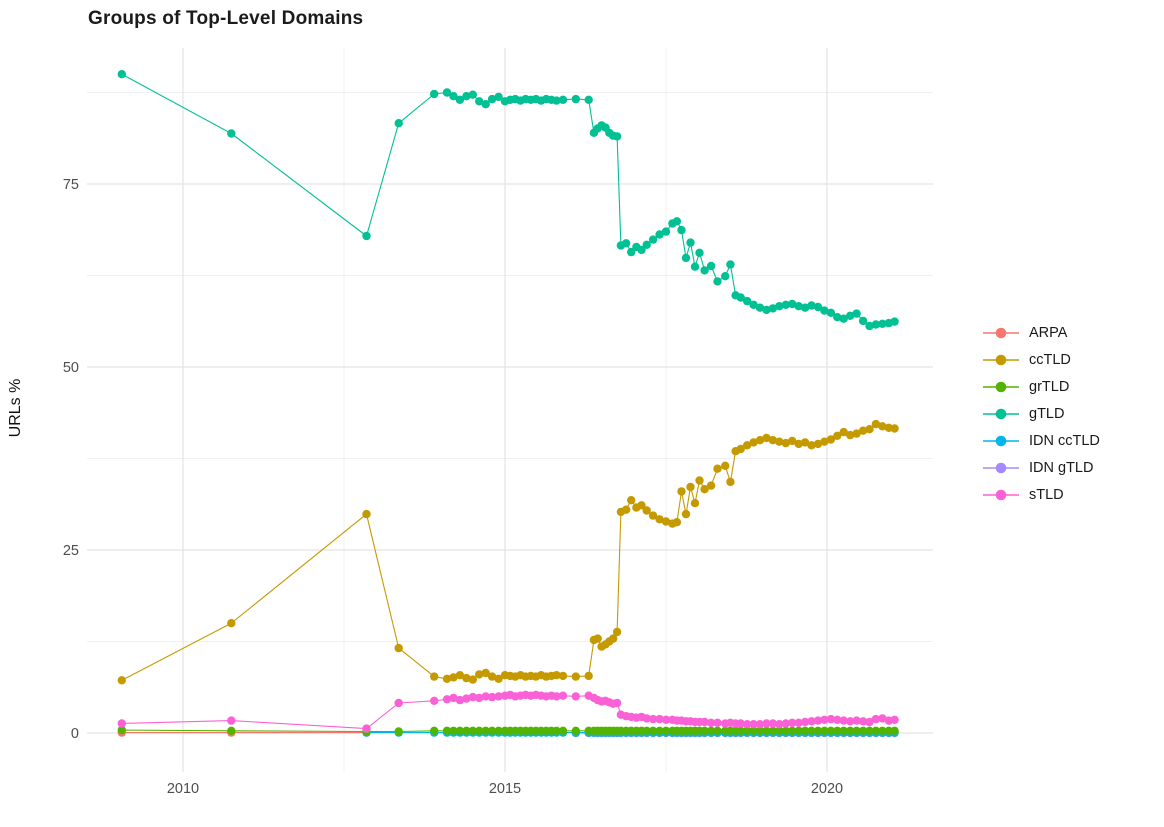 Image resolution: width=1164 pixels, height=827 pixels. I want to click on legend-item-idn-cctld: IDN ccTLD, so click(1041, 441).